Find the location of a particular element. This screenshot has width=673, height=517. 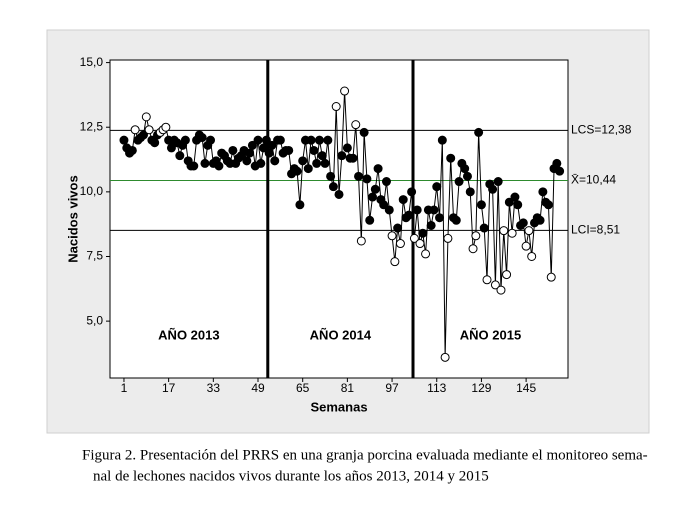

x-tick-label: 49 is located at coordinates (258, 388).